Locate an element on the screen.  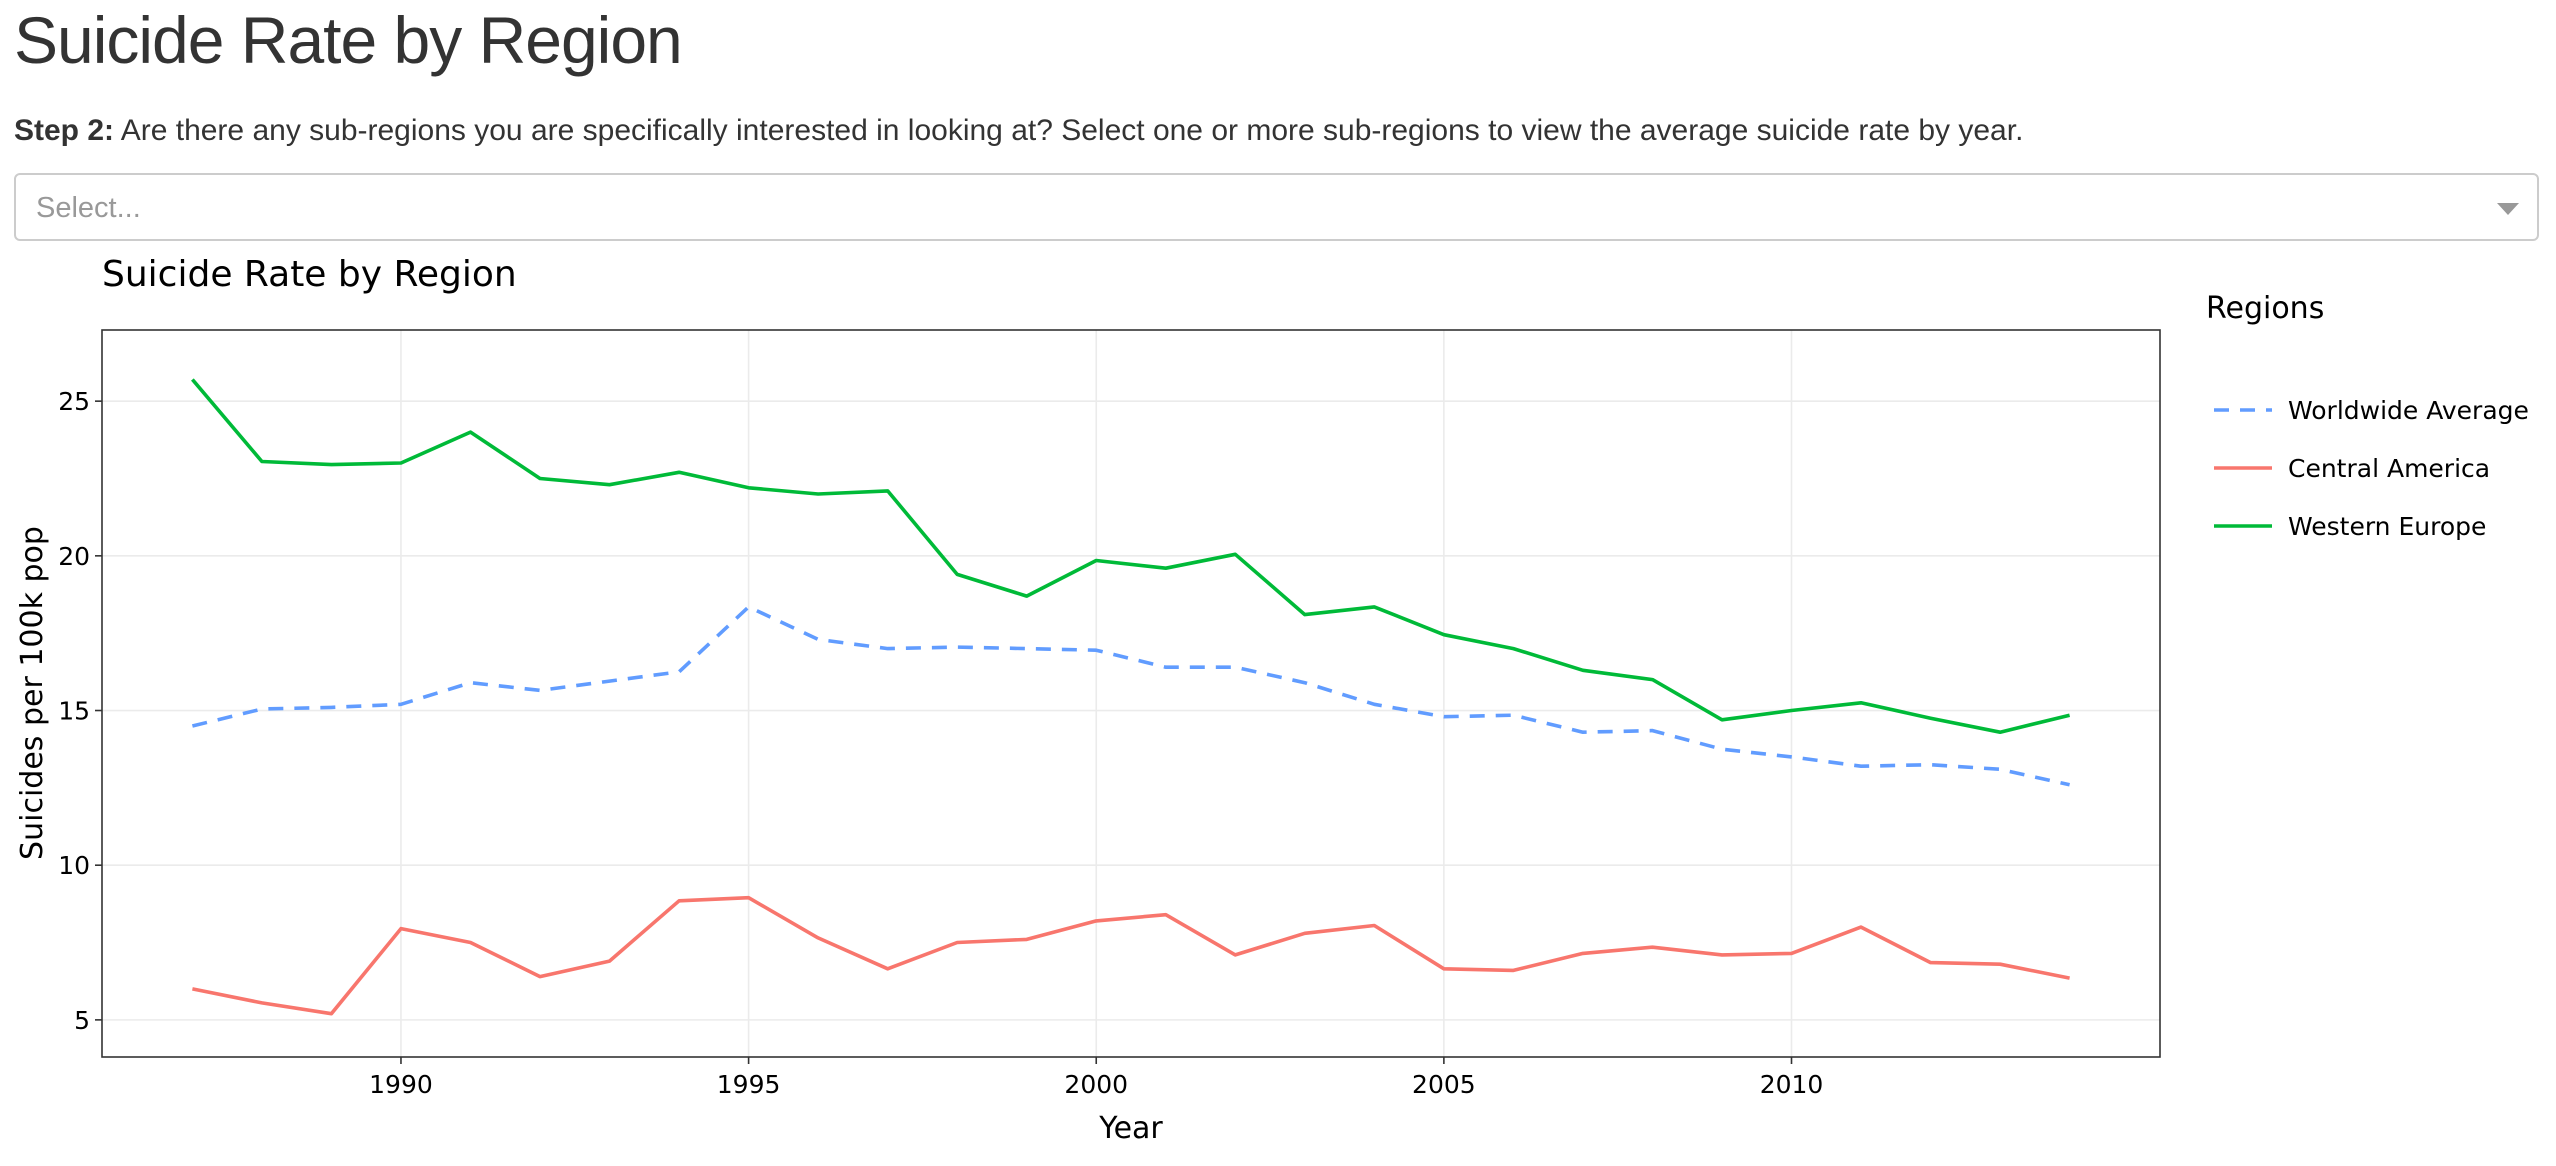
y-tick-label: 25 is located at coordinates (74, 401).